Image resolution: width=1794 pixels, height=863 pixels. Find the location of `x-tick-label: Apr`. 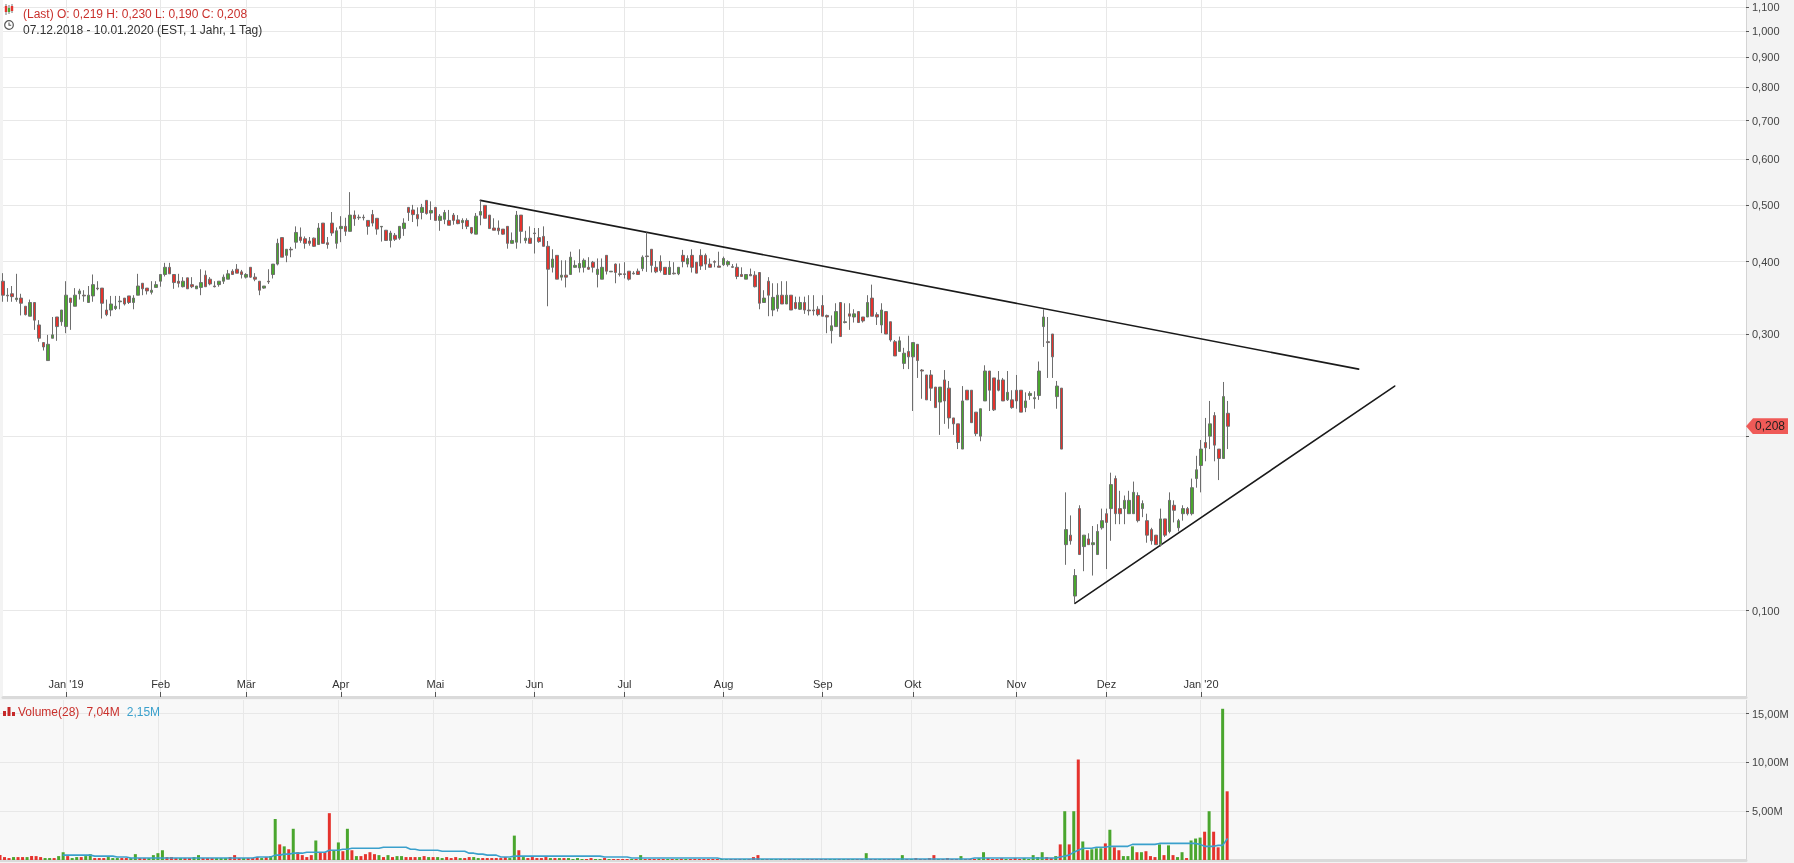

x-tick-label: Apr is located at coordinates (341, 683).